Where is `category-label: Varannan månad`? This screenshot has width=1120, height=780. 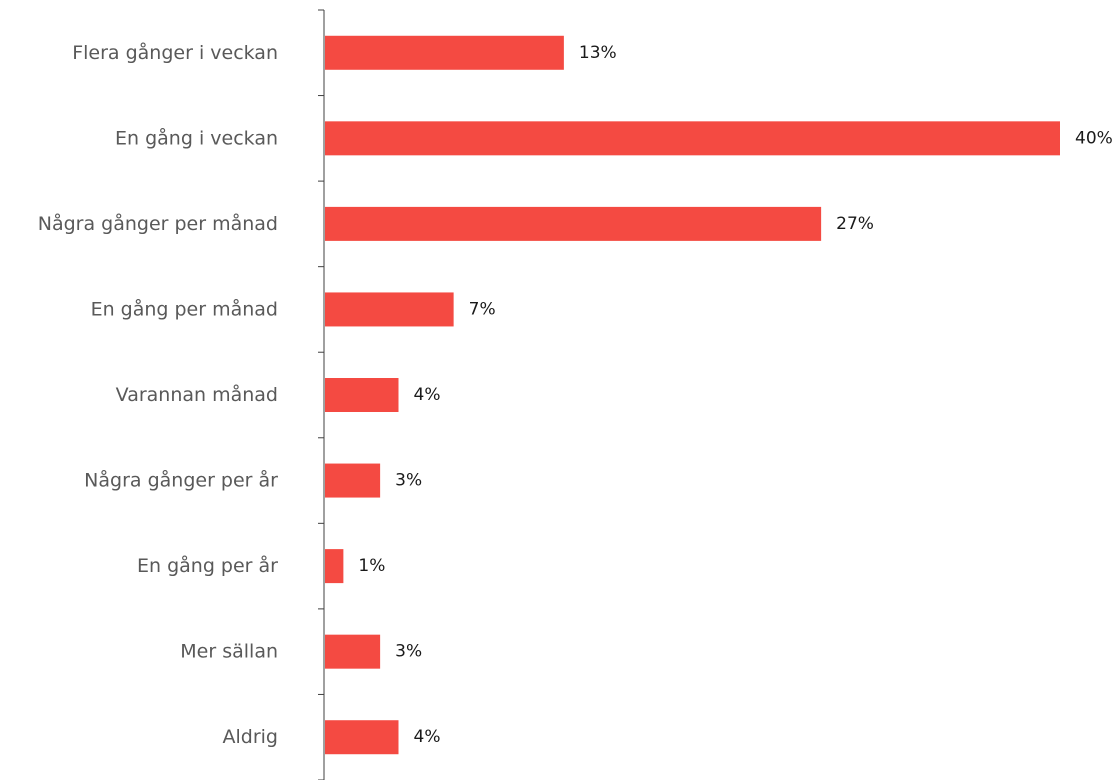
category-label: Varannan månad is located at coordinates (197, 394).